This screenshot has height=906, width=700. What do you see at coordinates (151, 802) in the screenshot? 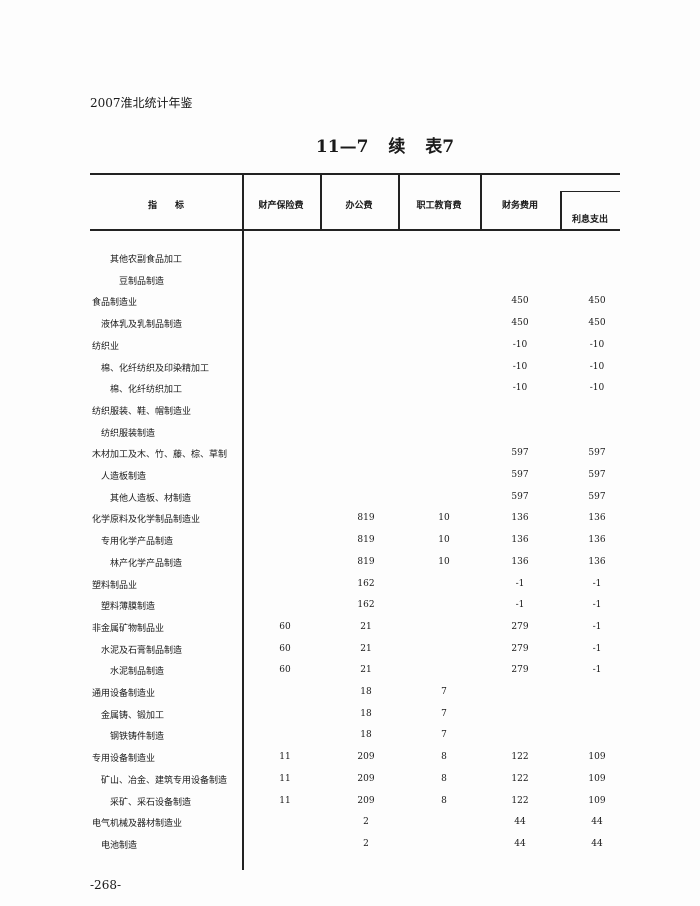
I see `row-label: 采矿、采石设备制造` at bounding box center [151, 802].